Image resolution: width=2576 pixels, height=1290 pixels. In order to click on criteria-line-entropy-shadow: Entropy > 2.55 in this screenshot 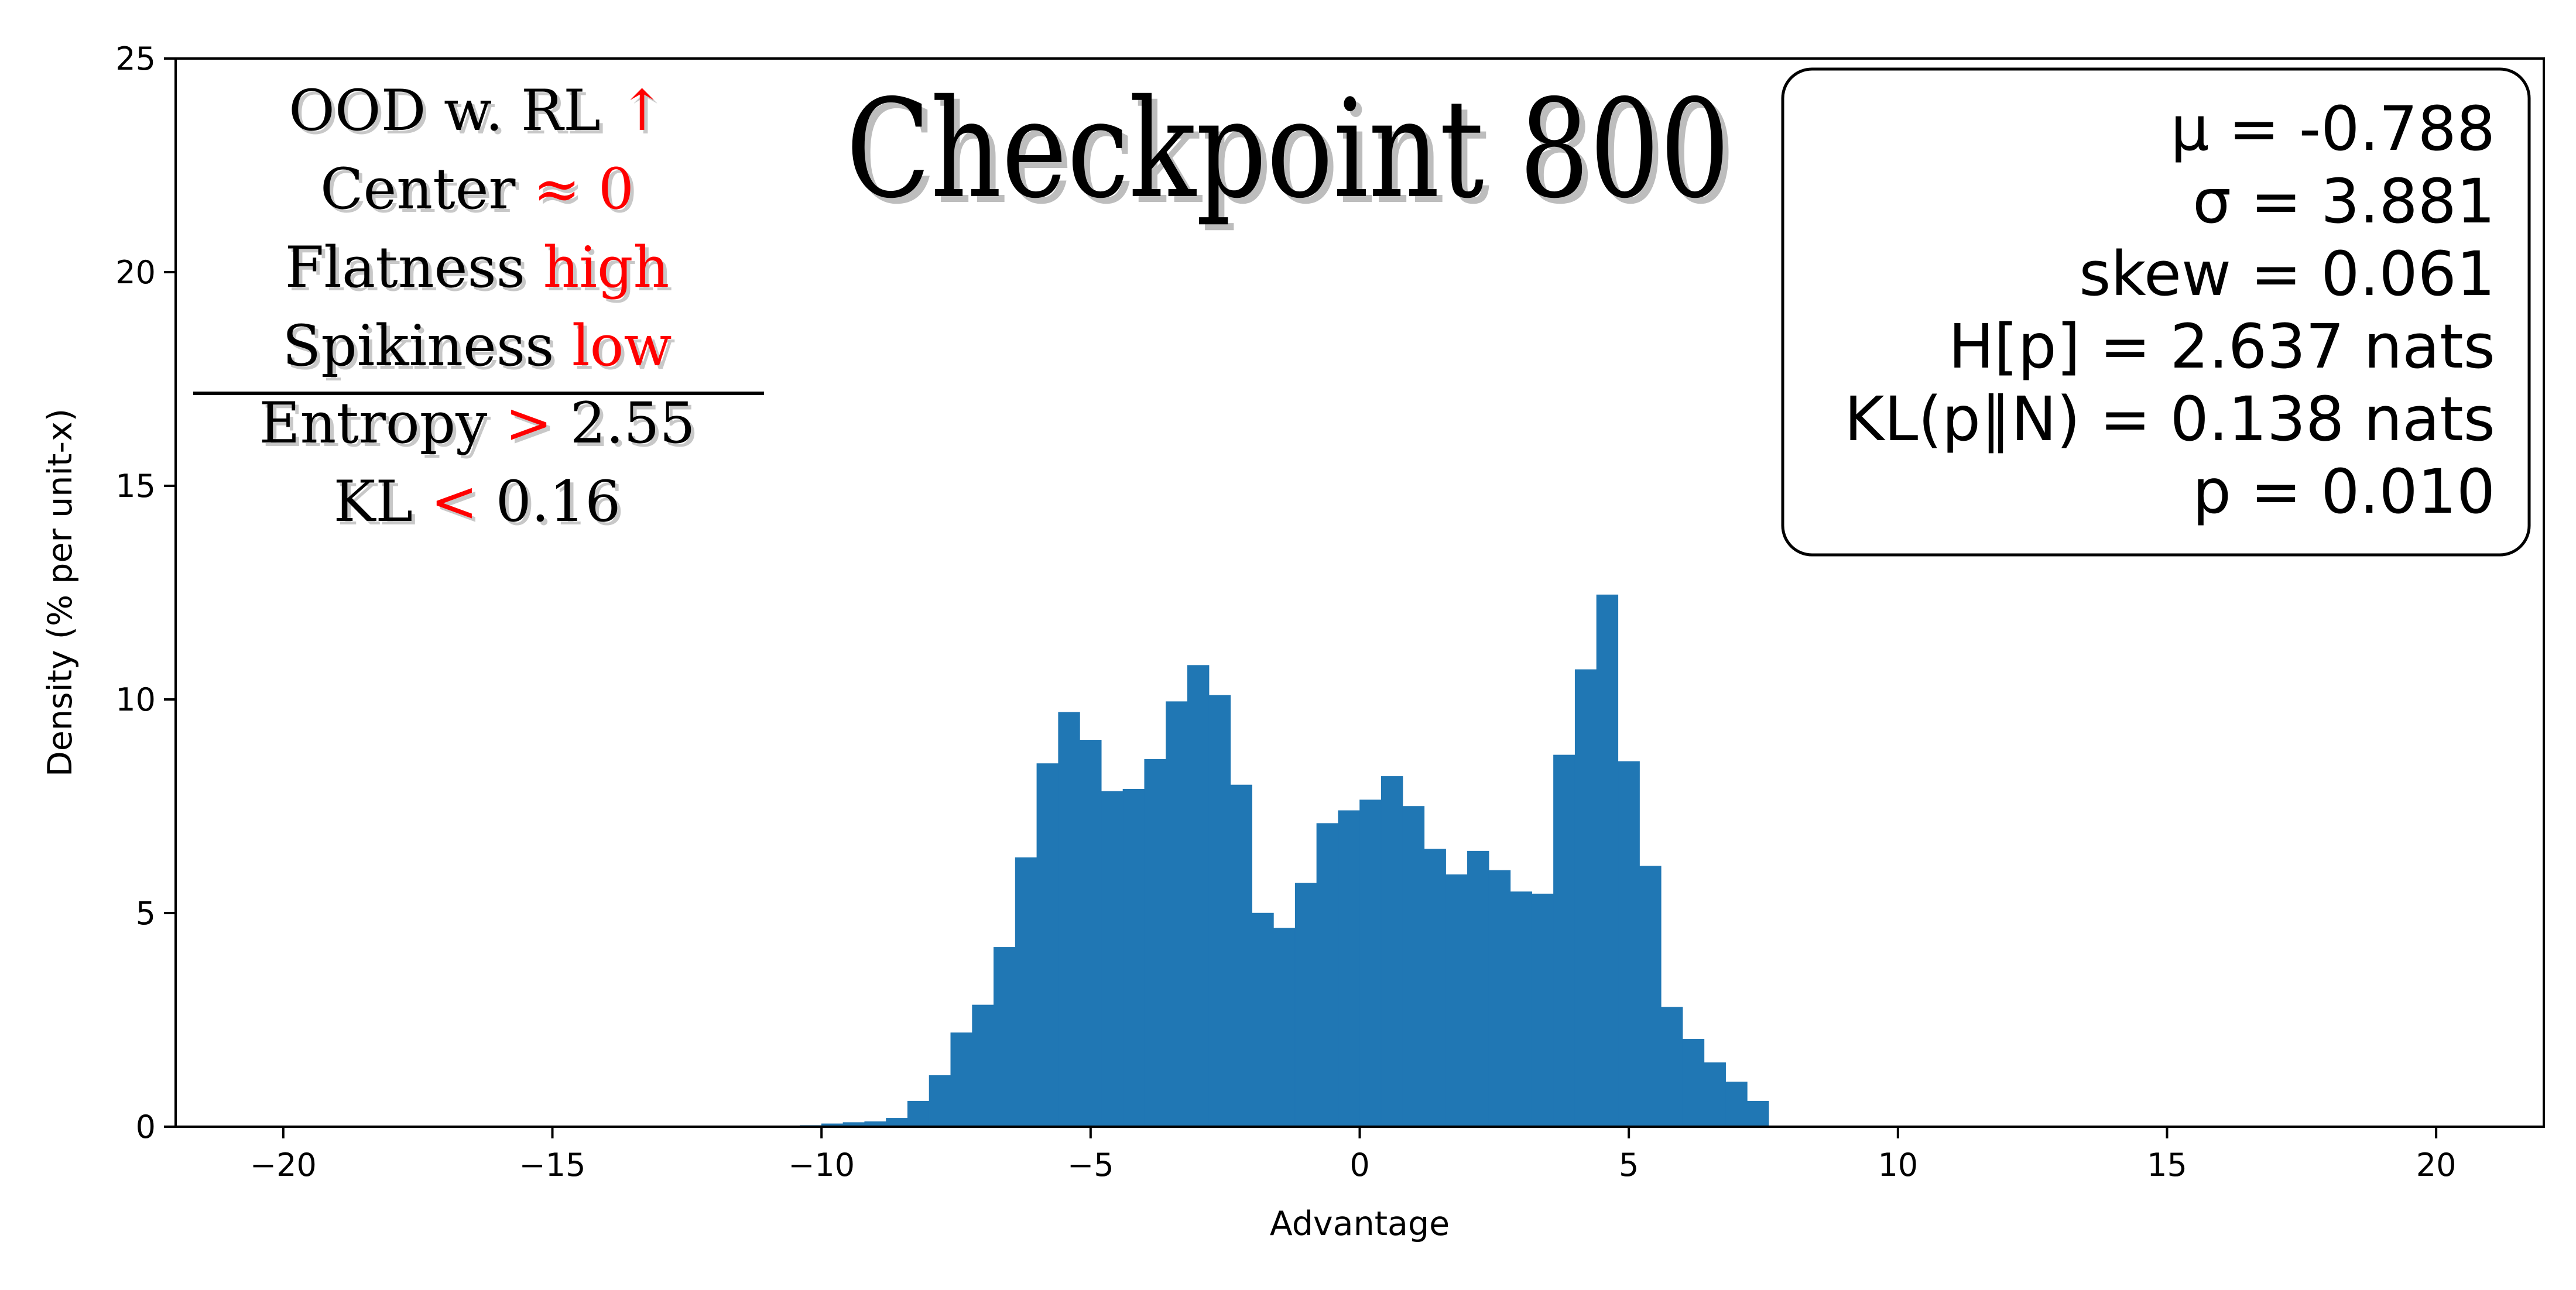, I will do `click(480, 426)`.